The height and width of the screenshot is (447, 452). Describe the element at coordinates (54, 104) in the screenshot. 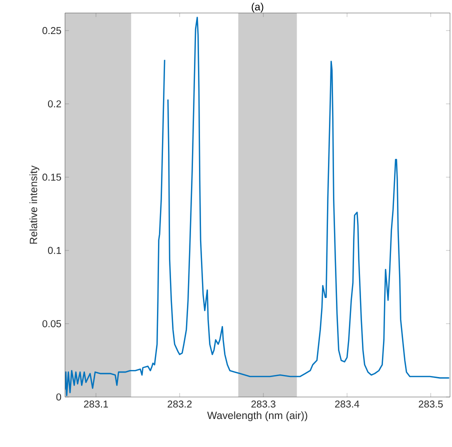

I see `y-tick-label: 0.2` at that location.